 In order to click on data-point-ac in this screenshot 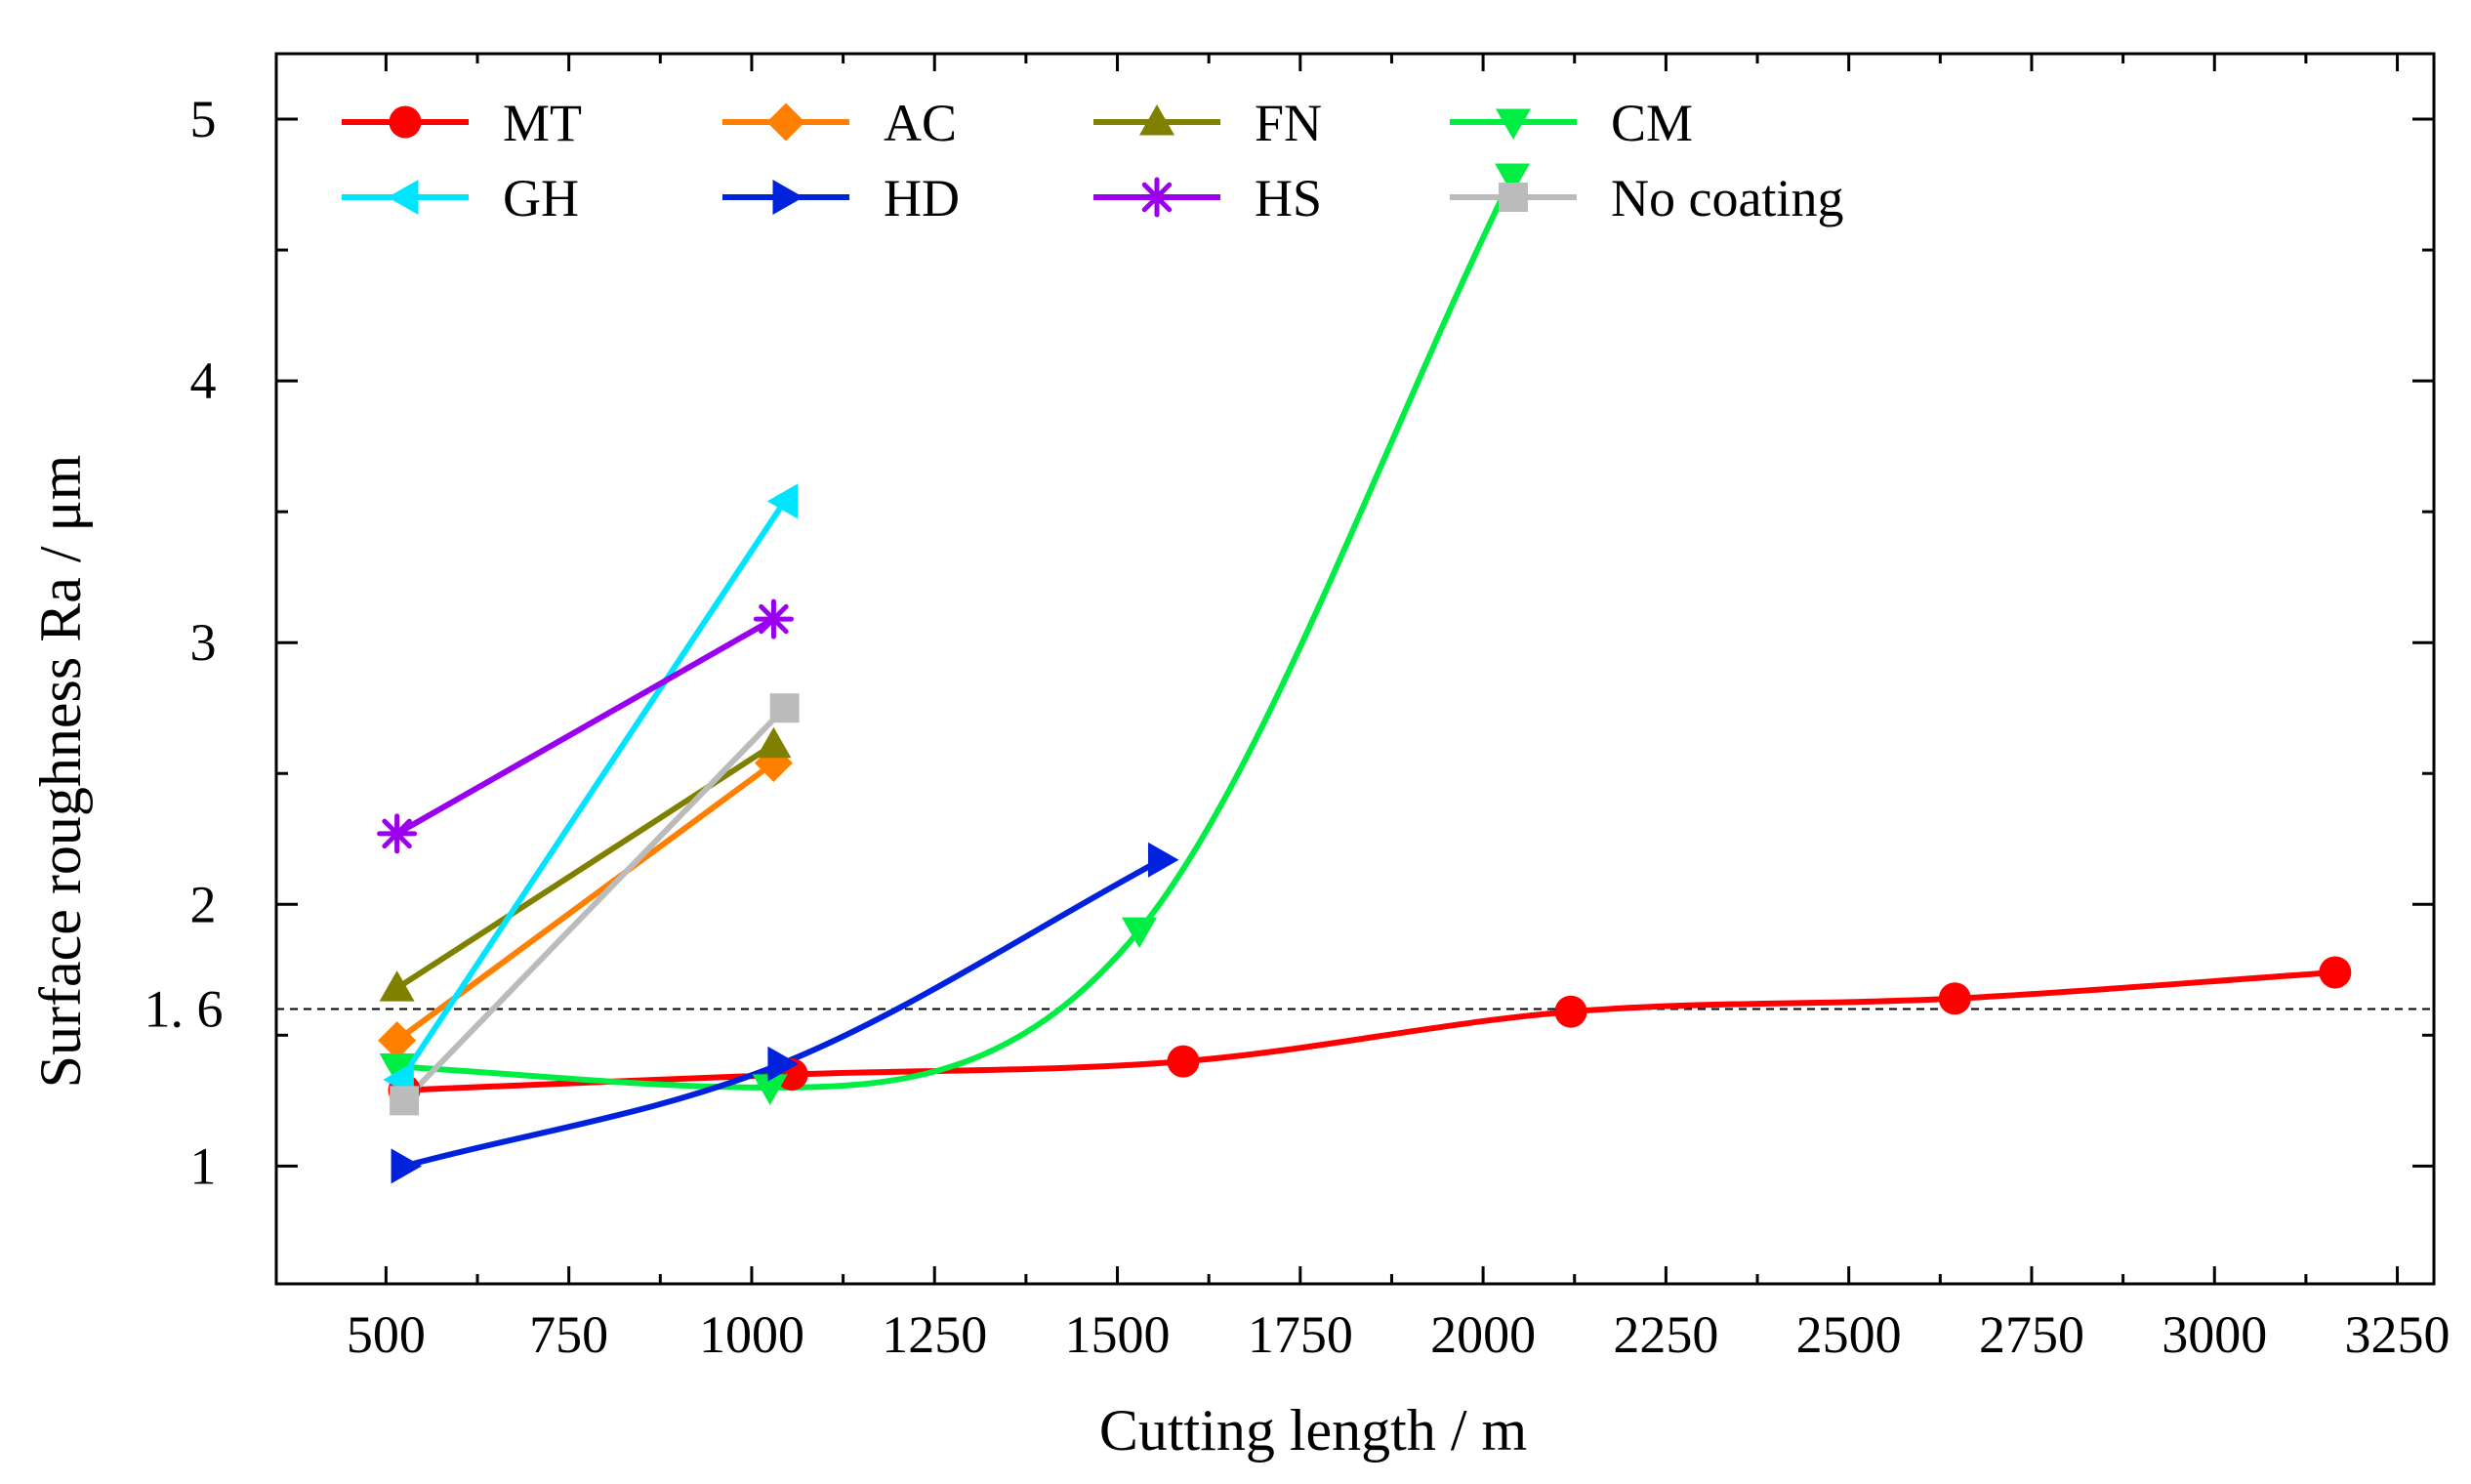, I will do `click(397, 1040)`.